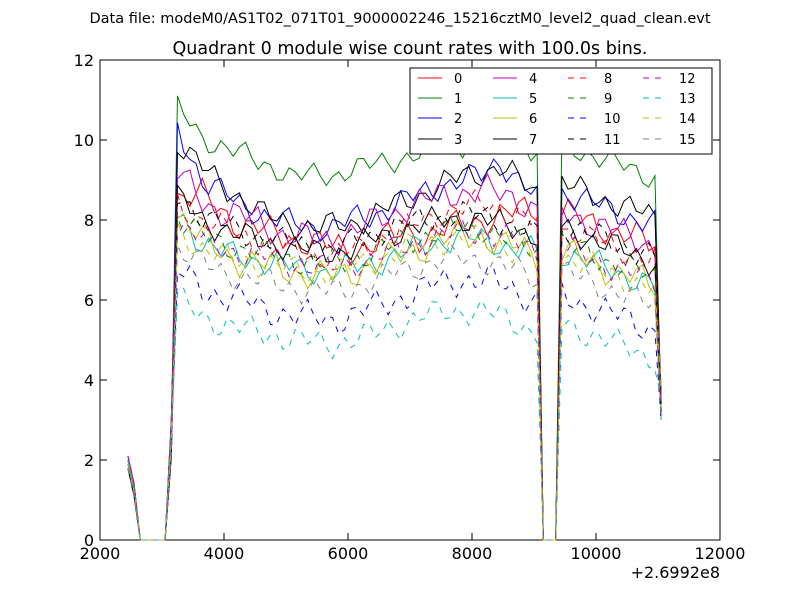 This screenshot has width=800, height=600. What do you see at coordinates (533, 119) in the screenshot?
I see `legend-label-6: 6` at bounding box center [533, 119].